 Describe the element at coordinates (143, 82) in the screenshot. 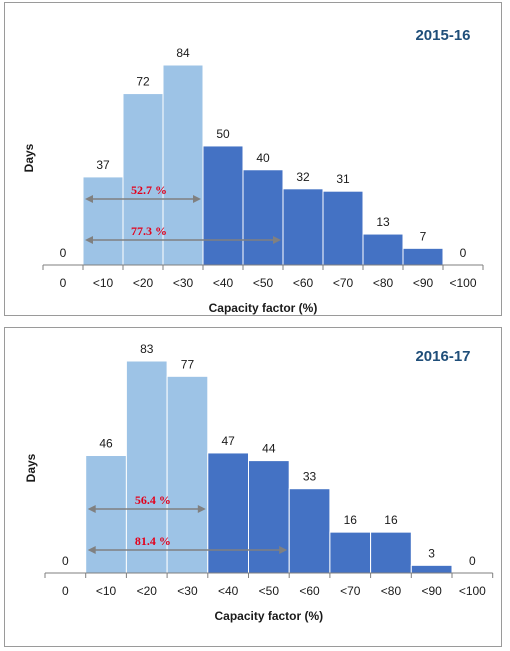

I see `data-label: 72` at that location.